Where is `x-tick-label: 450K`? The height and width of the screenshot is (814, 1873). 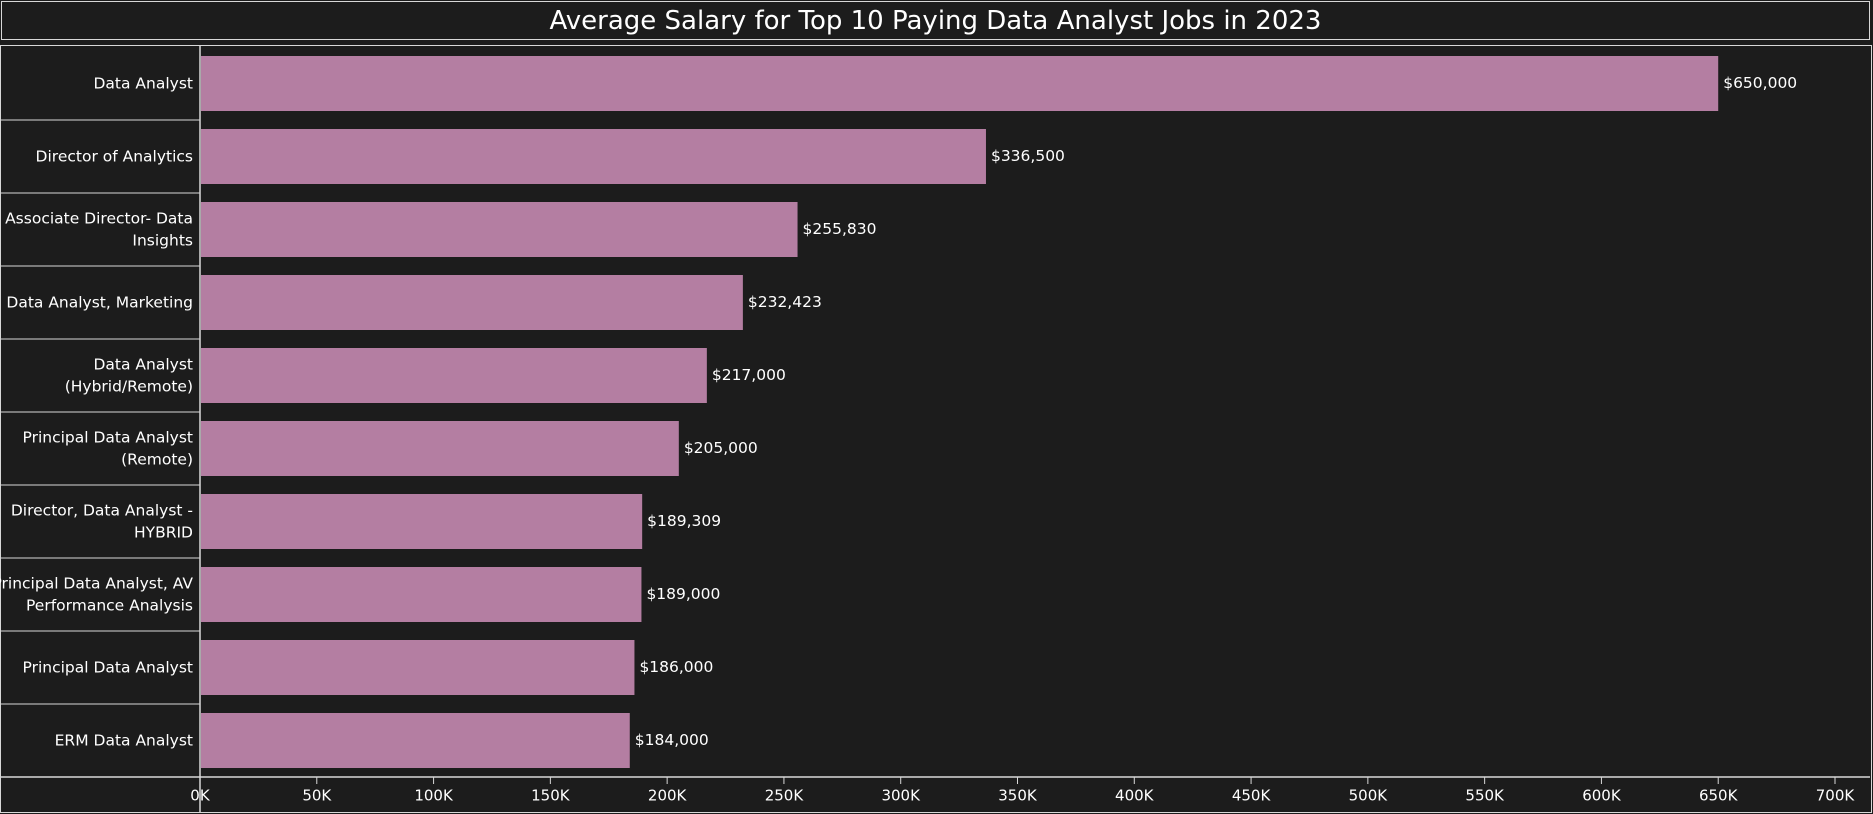
x-tick-label: 450K is located at coordinates (1252, 796).